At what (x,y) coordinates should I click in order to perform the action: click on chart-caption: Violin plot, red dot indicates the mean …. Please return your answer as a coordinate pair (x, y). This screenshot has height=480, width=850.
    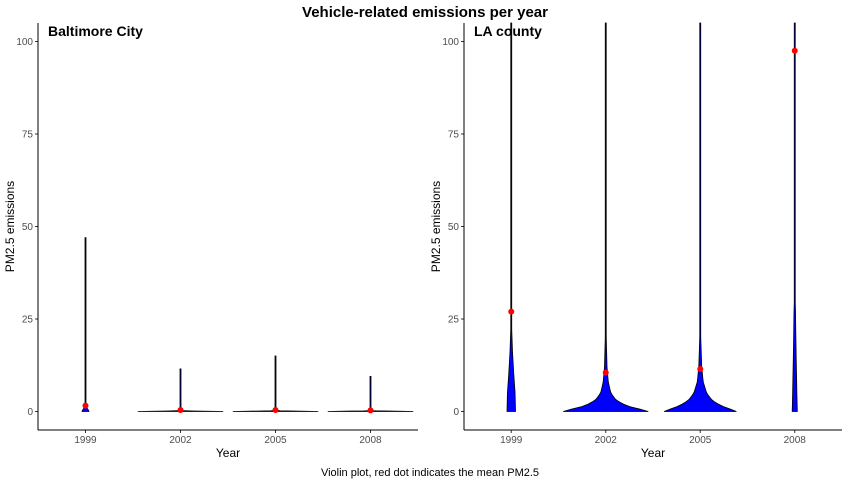
    Looking at the image, I should click on (430, 473).